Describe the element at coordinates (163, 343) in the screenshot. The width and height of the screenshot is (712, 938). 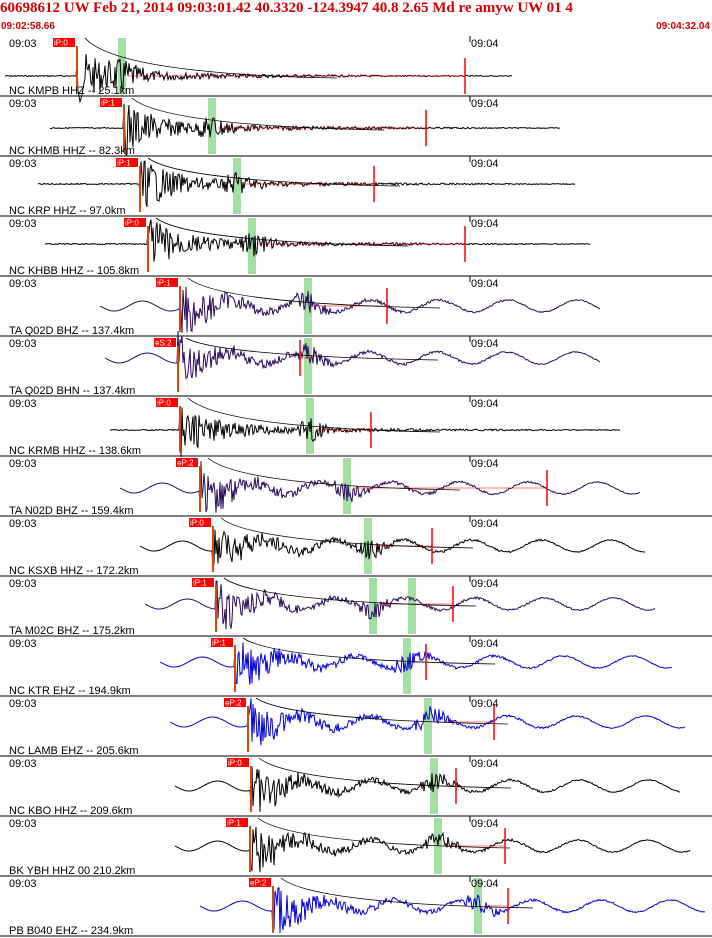
I see `pick-tag-label: eS:2` at that location.